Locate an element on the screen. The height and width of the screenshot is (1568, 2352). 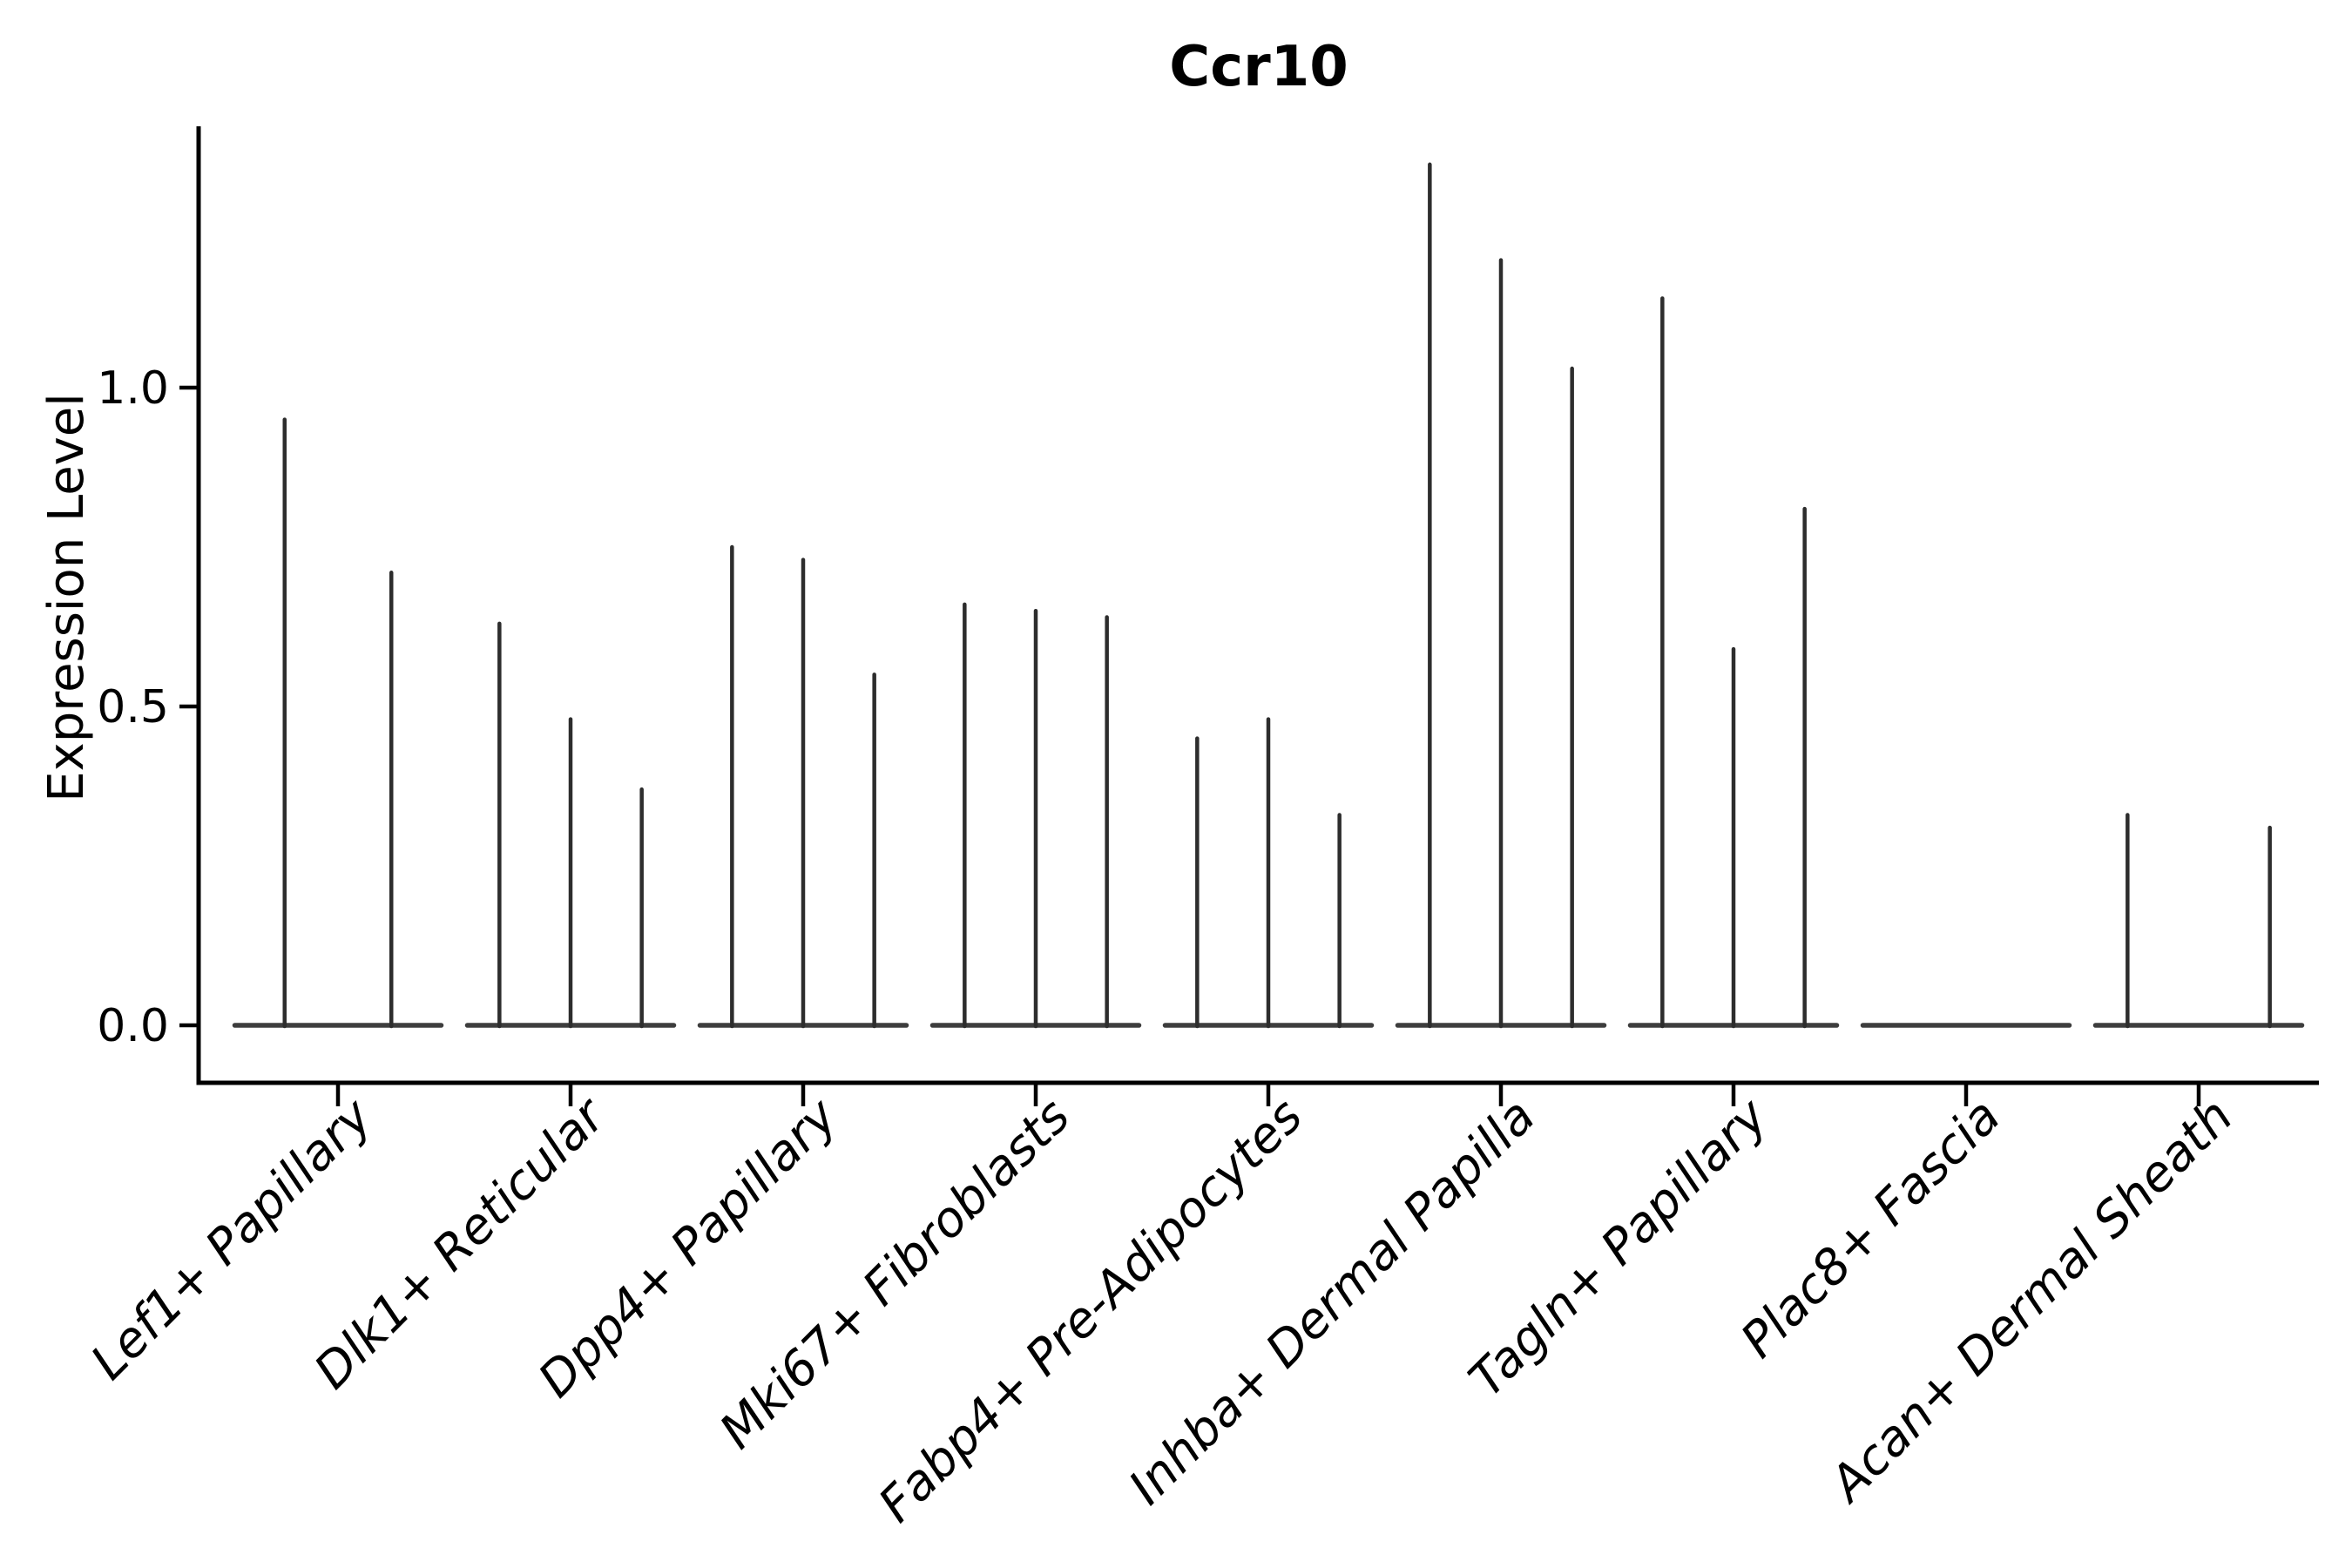
x-tick-label: Inhba+ Dermal Papilla is located at coordinates (1332, 1302).